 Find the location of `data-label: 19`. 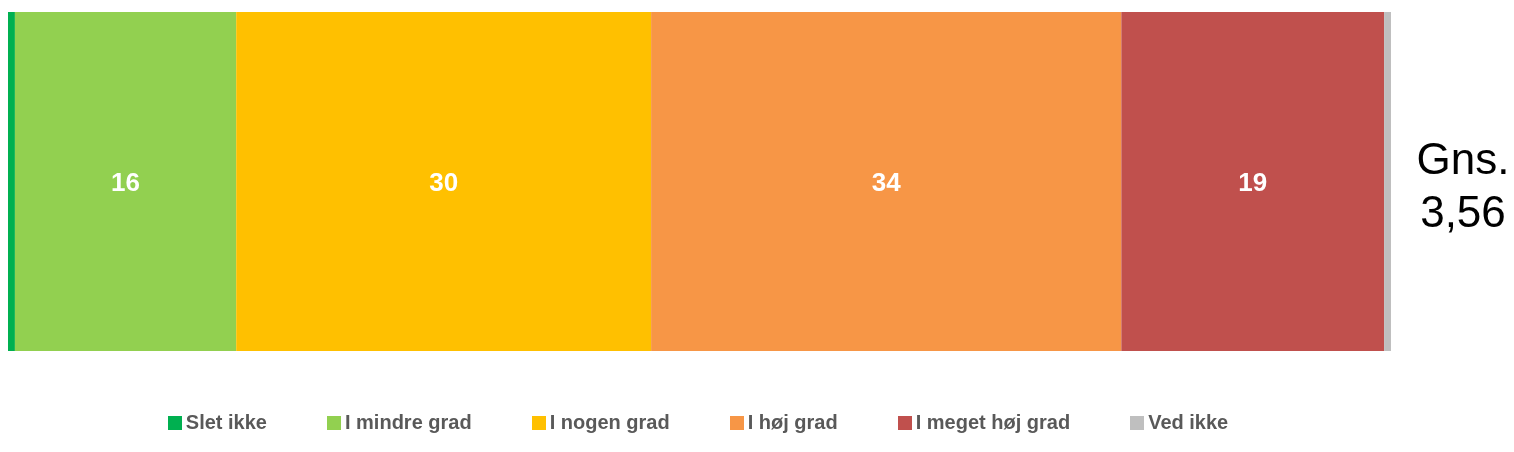

data-label: 19 is located at coordinates (1253, 181).